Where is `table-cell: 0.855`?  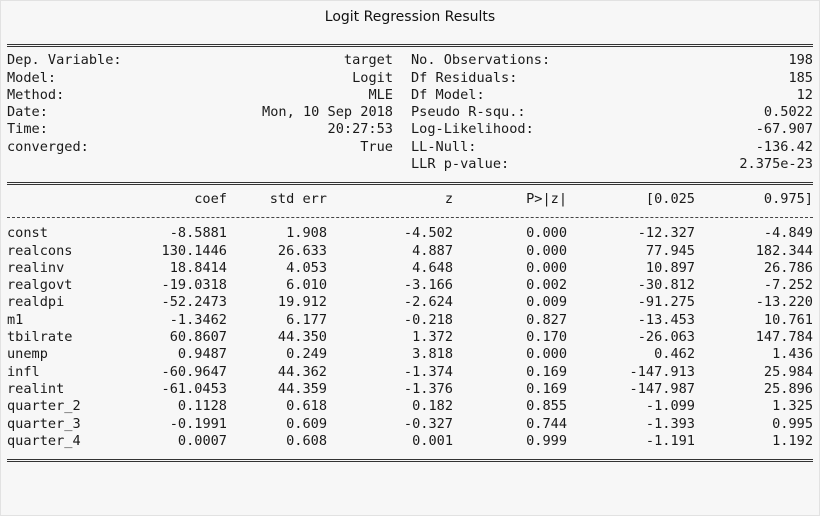
table-cell: 0.855 is located at coordinates (546, 406).